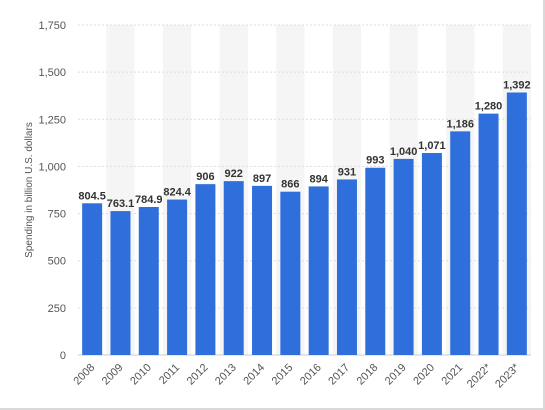  Describe the element at coordinates (479, 375) in the screenshot. I see `x-tick-label: 2022*` at that location.